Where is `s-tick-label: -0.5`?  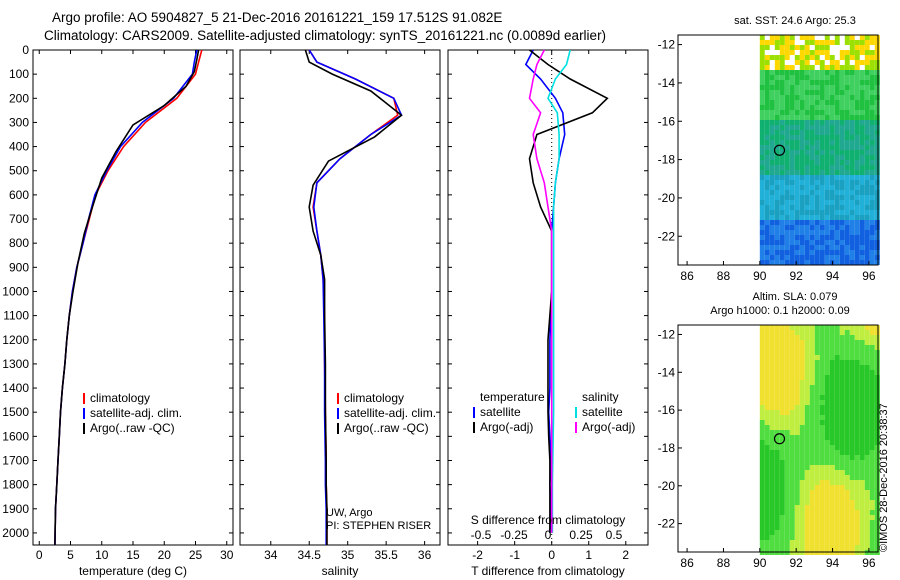 s-tick-label: -0.5 is located at coordinates (481, 535).